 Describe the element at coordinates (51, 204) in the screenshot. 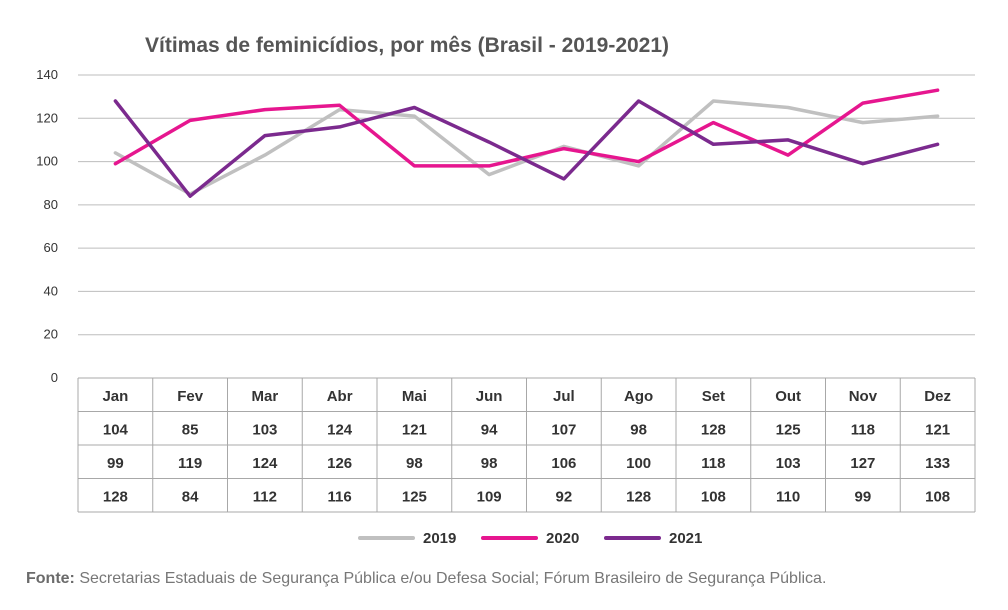

I see `y-tick-label: 80` at that location.